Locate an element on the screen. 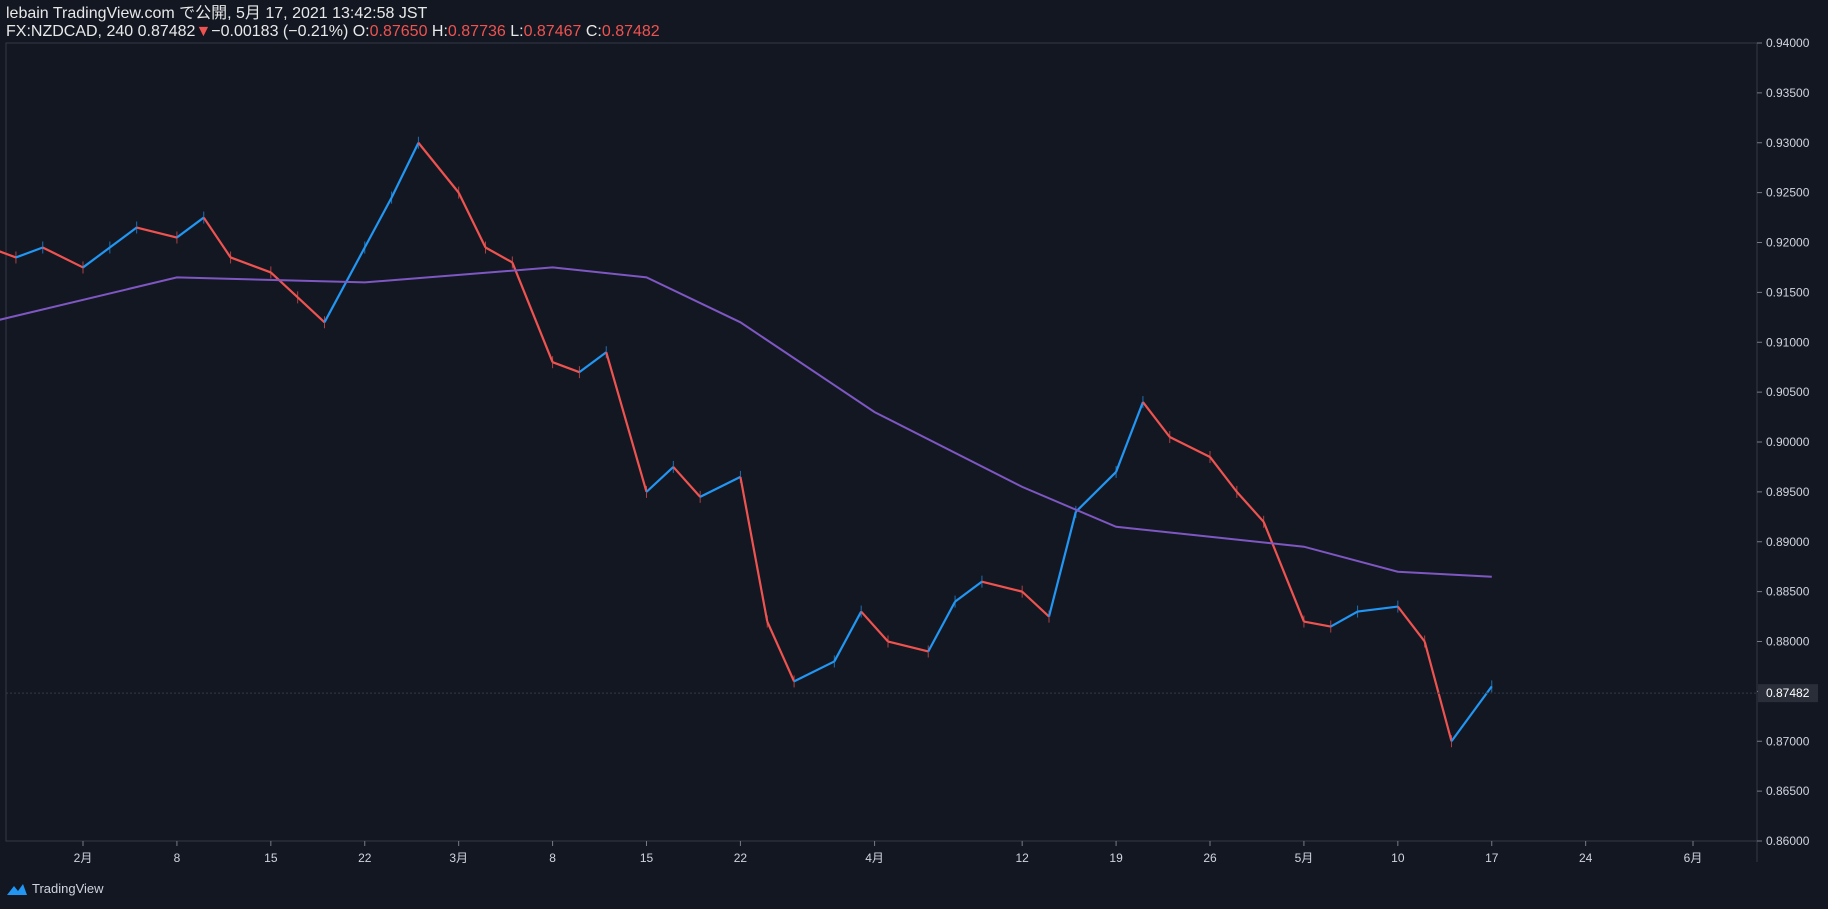 Image resolution: width=1828 pixels, height=909 pixels. y-tick-label: 0.92500 is located at coordinates (1788, 193).